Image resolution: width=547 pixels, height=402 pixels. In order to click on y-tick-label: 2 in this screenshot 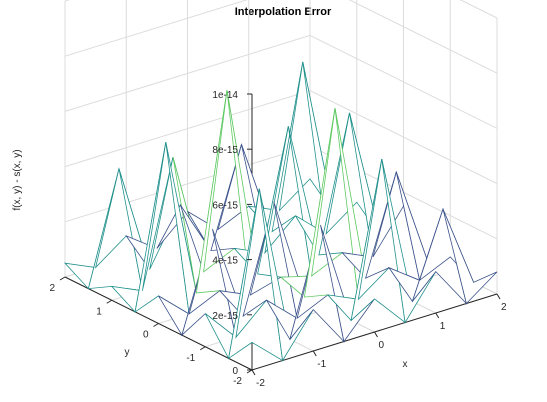, I will do `click(52, 288)`.